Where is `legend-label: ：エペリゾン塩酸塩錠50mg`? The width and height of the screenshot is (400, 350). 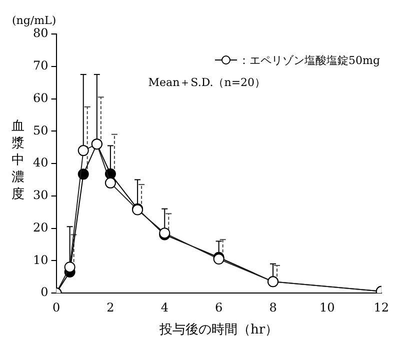
legend-label: ：エペリゾン塩酸塩錠50mg is located at coordinates (309, 60).